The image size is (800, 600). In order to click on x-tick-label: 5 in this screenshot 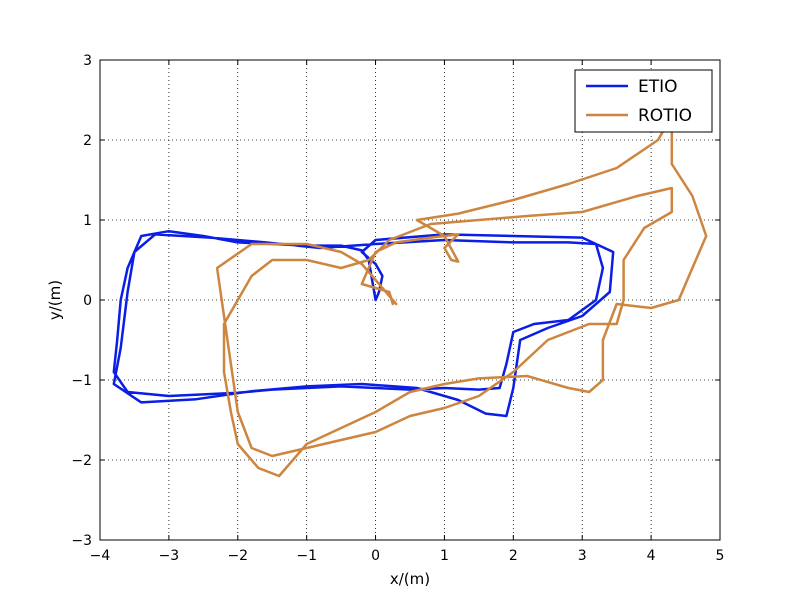, I will do `click(720, 556)`.